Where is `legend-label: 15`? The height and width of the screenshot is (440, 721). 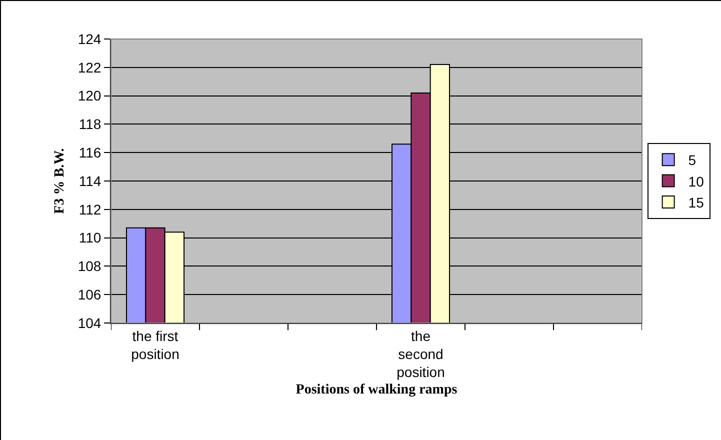
legend-label: 15 is located at coordinates (696, 202).